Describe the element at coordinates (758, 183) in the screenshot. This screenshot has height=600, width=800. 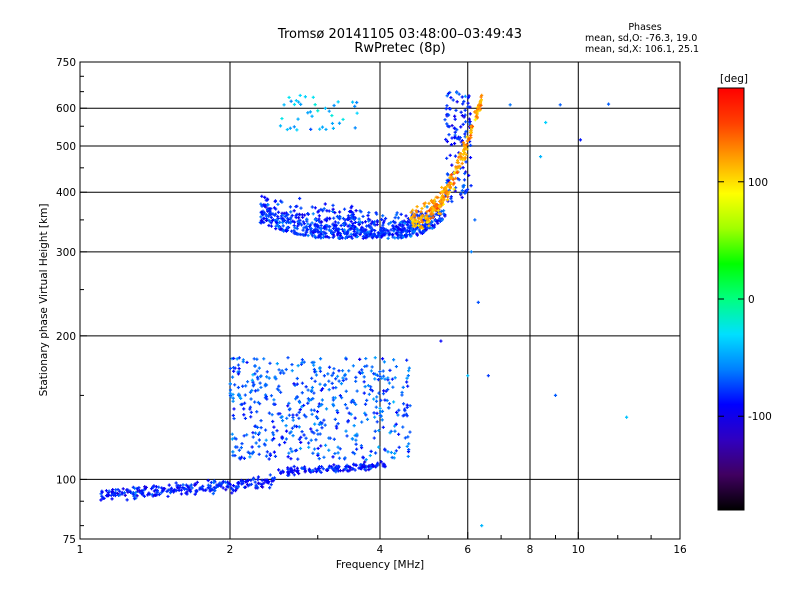
I see `colorbar-tick-label: 100` at that location.